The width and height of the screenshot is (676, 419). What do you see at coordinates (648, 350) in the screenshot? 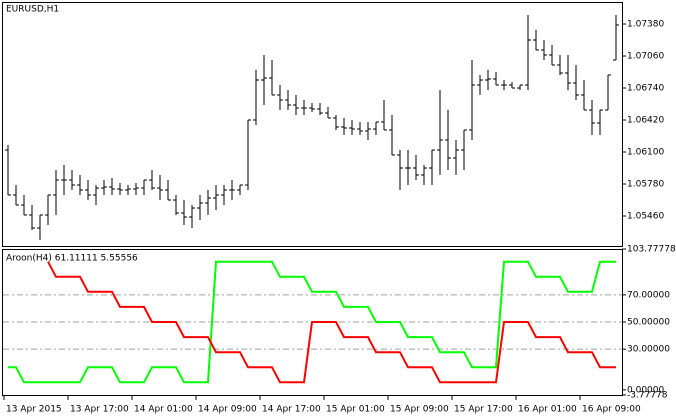
I see `y-tick-label: 30.00000` at bounding box center [648, 350].